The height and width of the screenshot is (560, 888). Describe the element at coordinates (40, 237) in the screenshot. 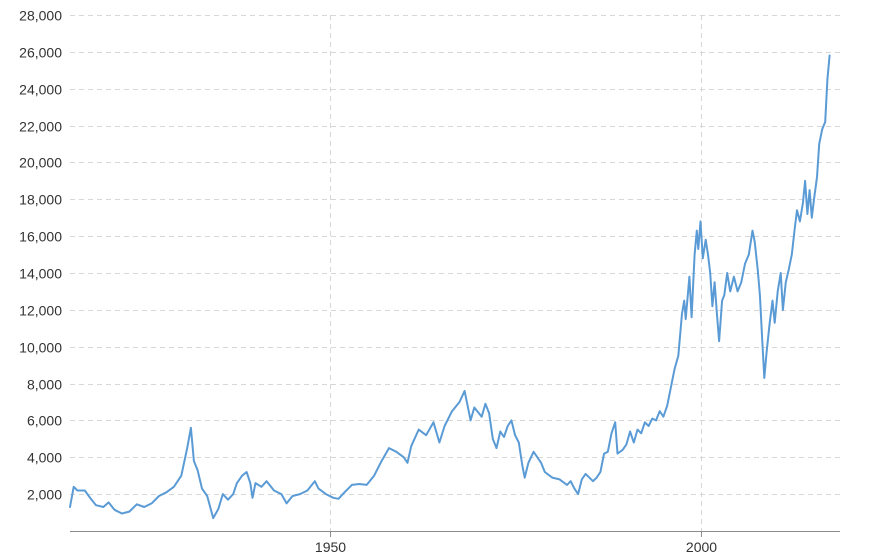

I see `y-tick-label: 16,000` at that location.